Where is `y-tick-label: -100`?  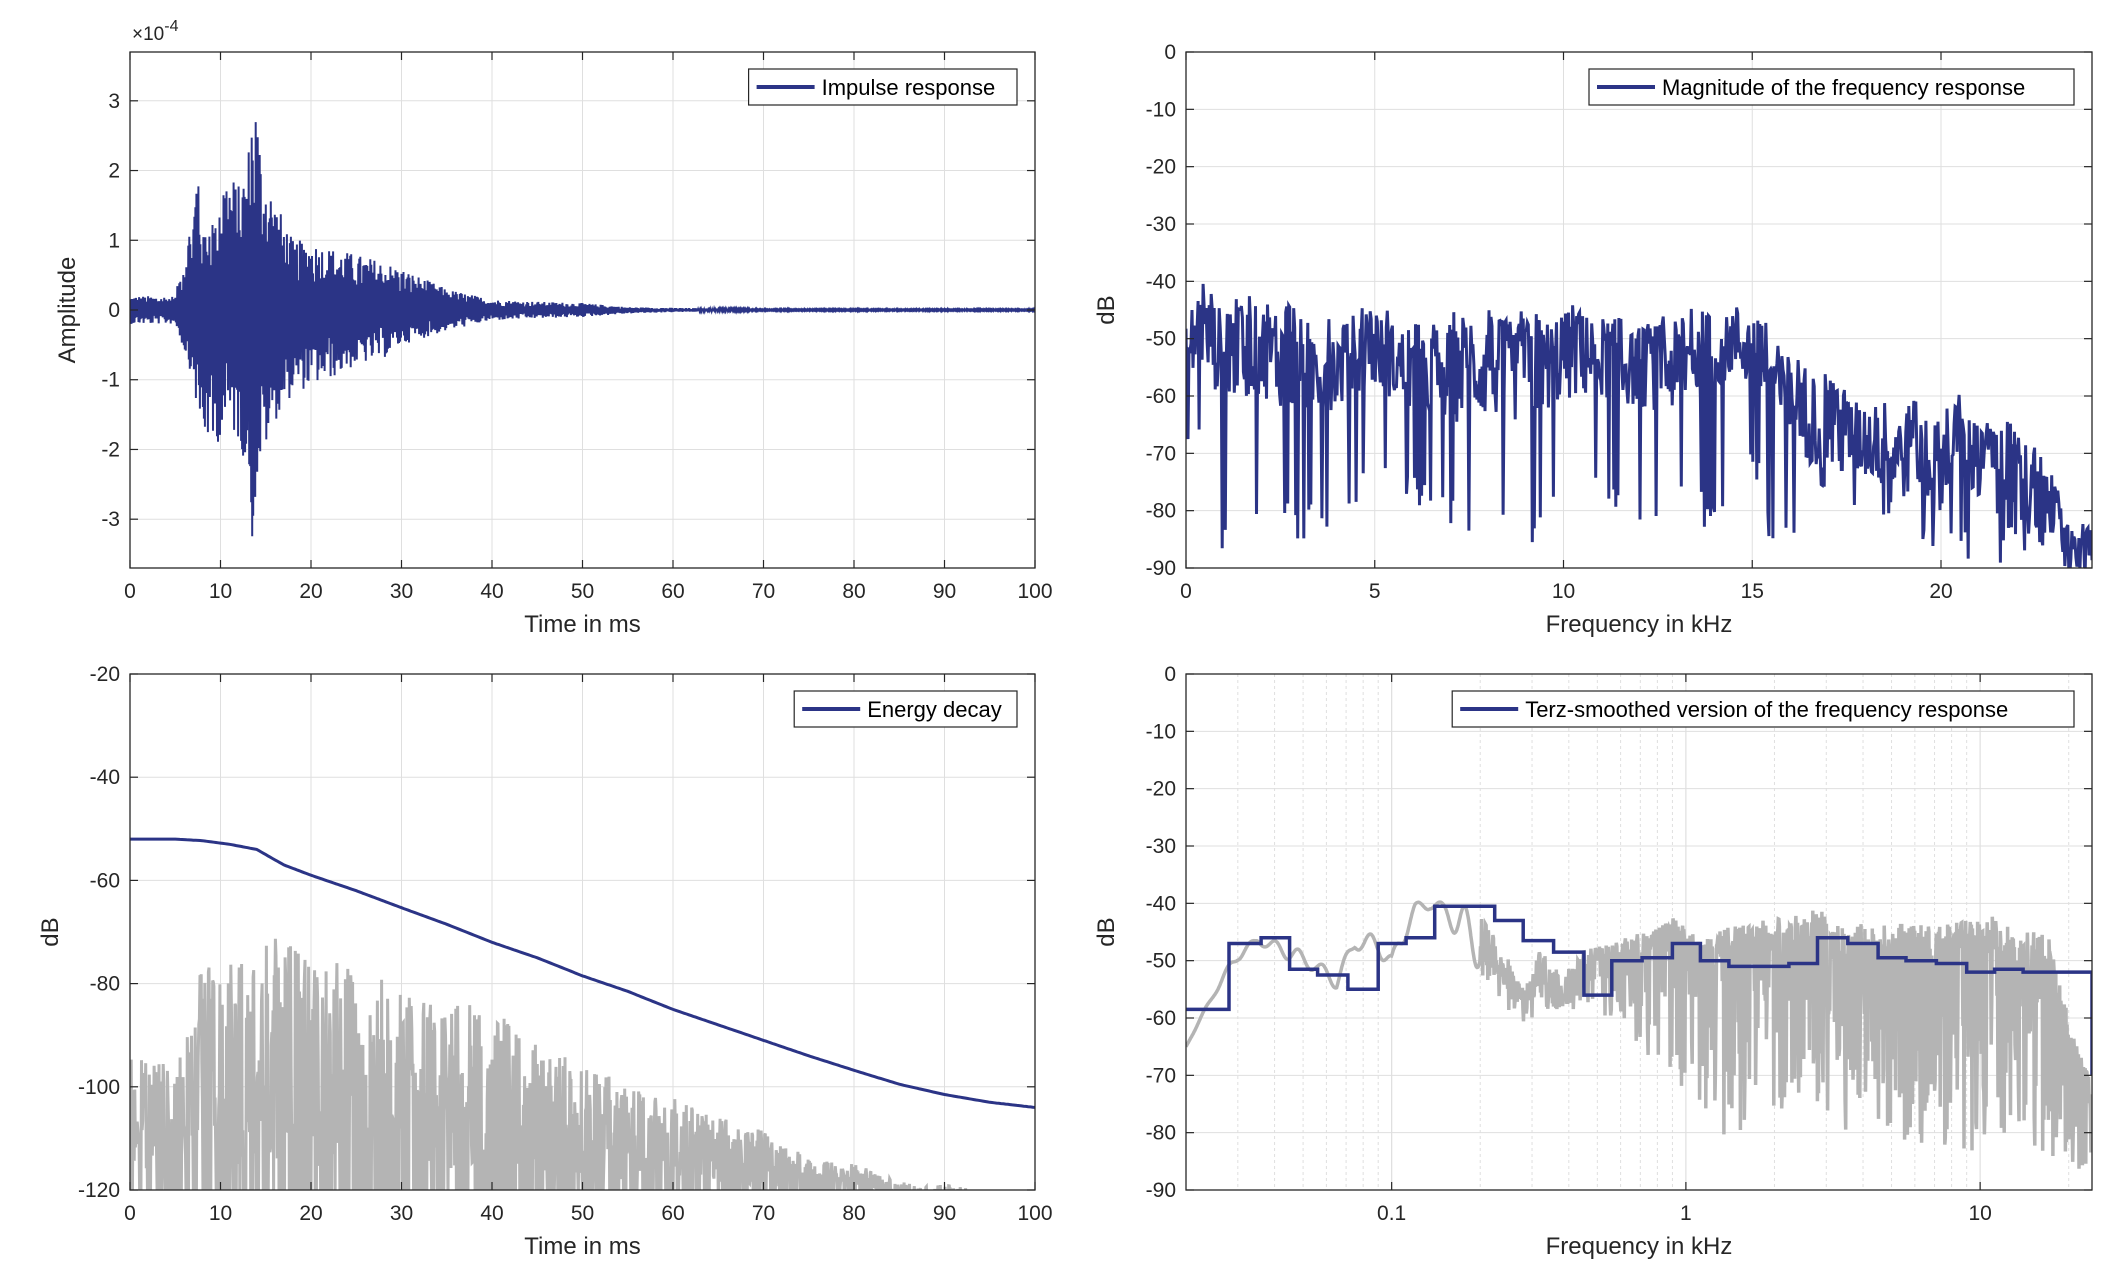 y-tick-label: -100 is located at coordinates (99, 1087).